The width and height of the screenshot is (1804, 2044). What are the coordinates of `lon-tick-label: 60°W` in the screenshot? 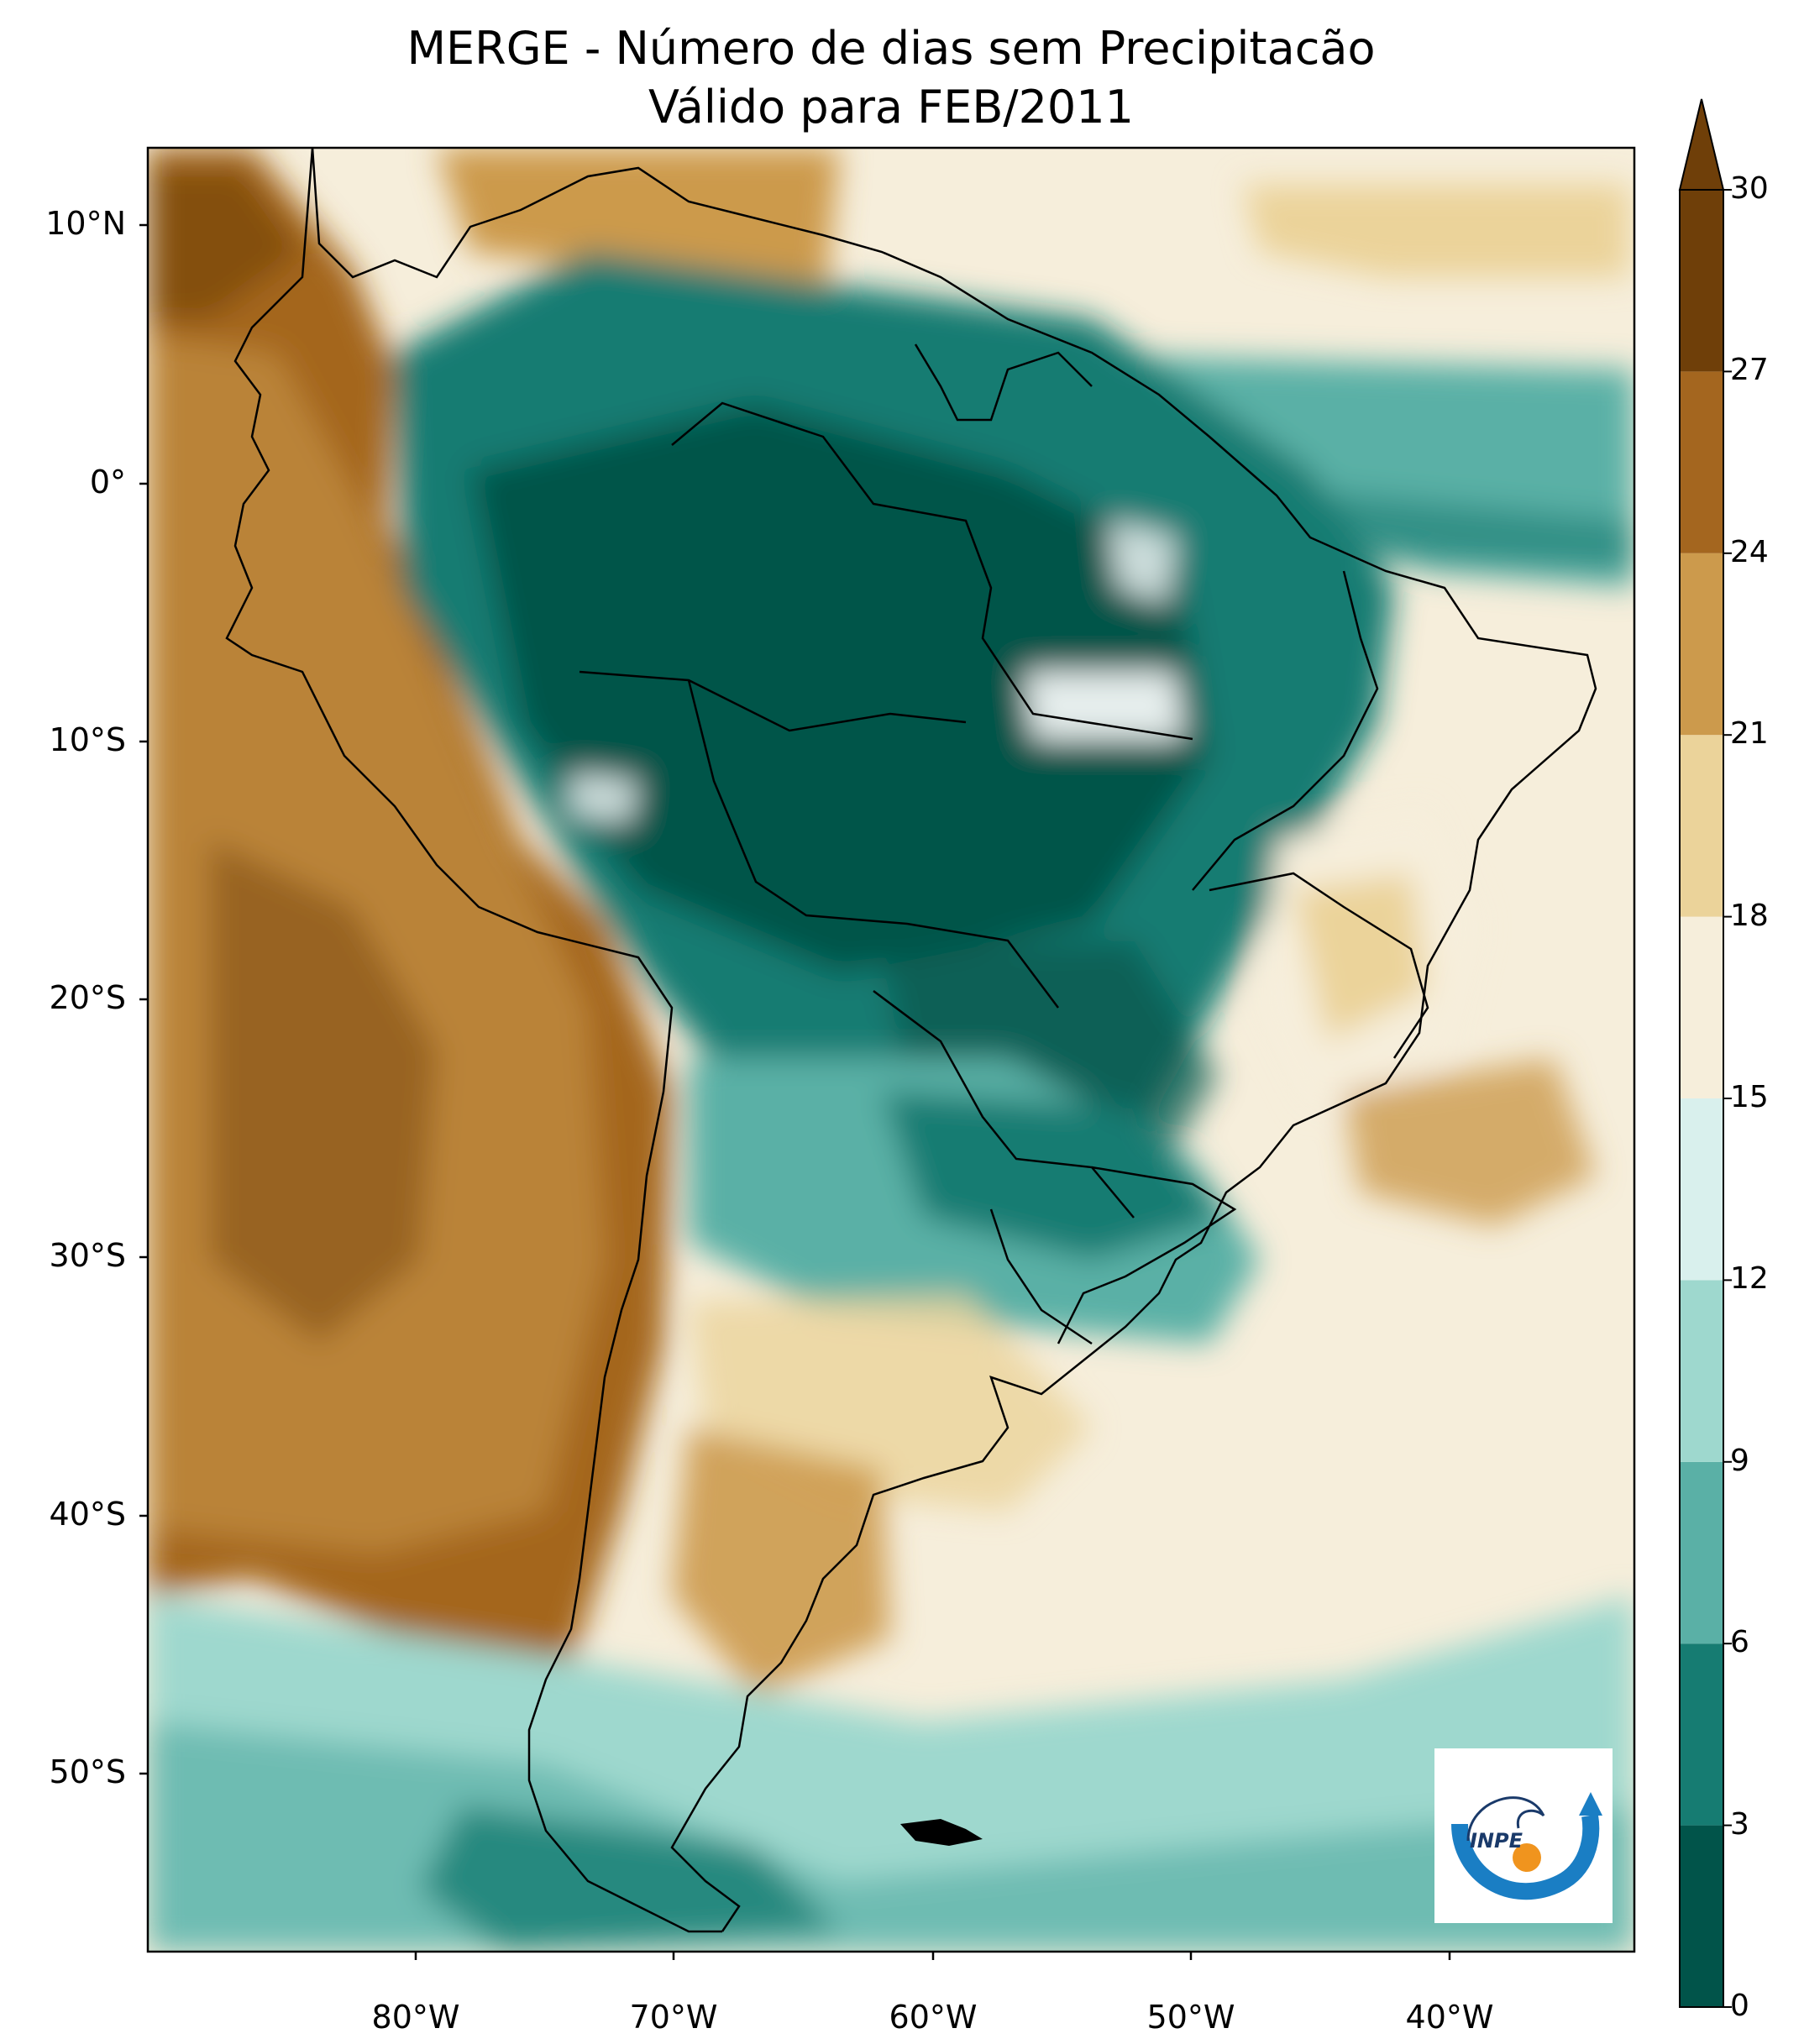 It's located at (933, 2017).